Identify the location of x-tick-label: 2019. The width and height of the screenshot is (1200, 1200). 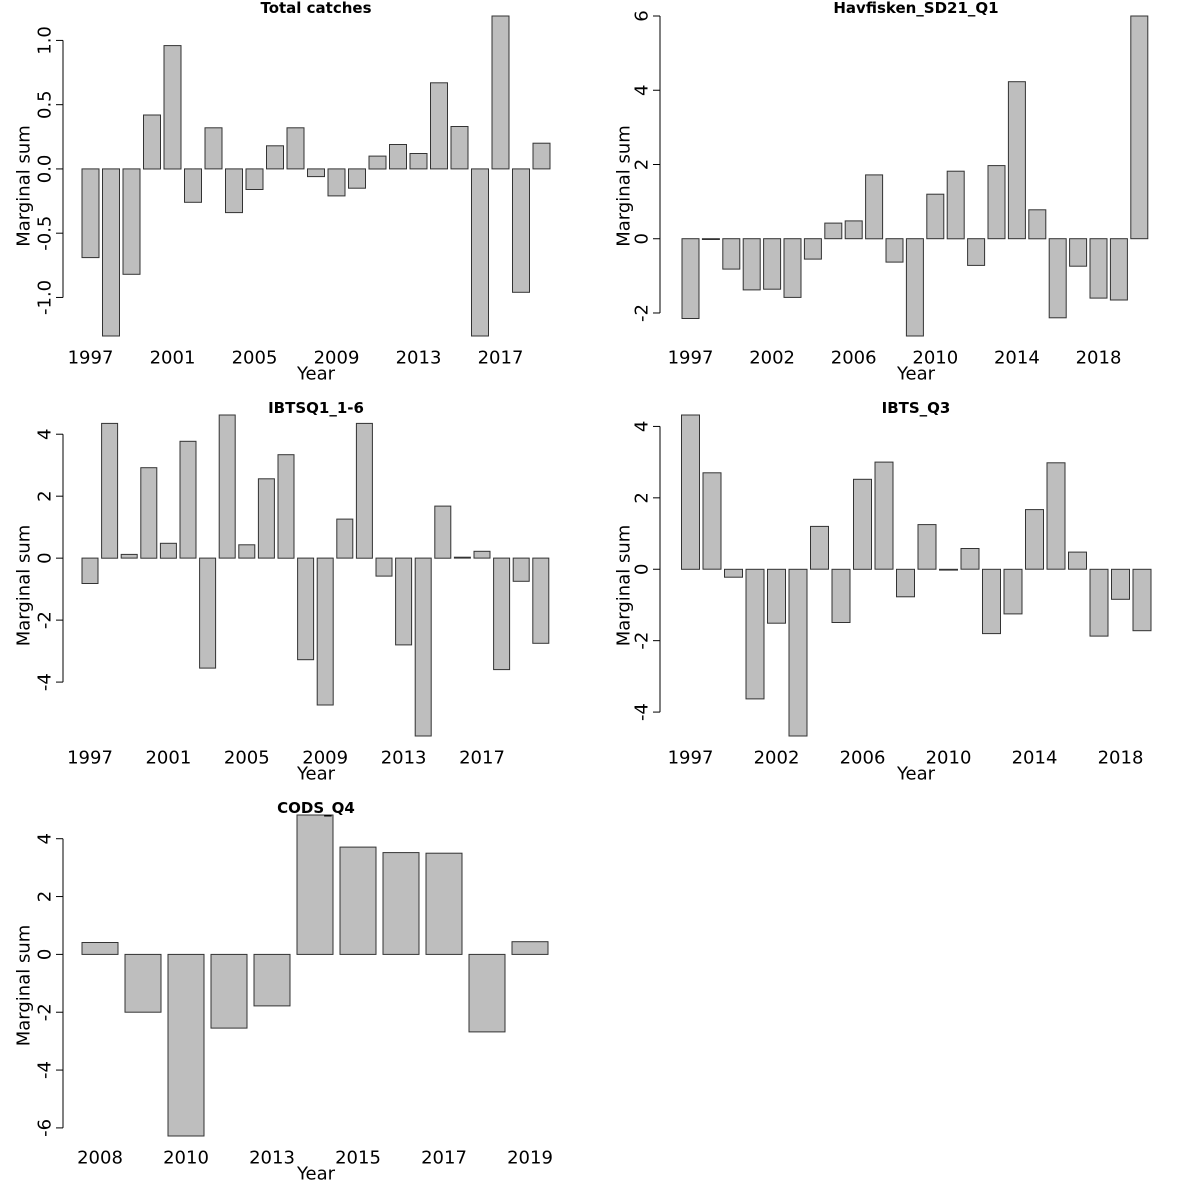
(530, 1158).